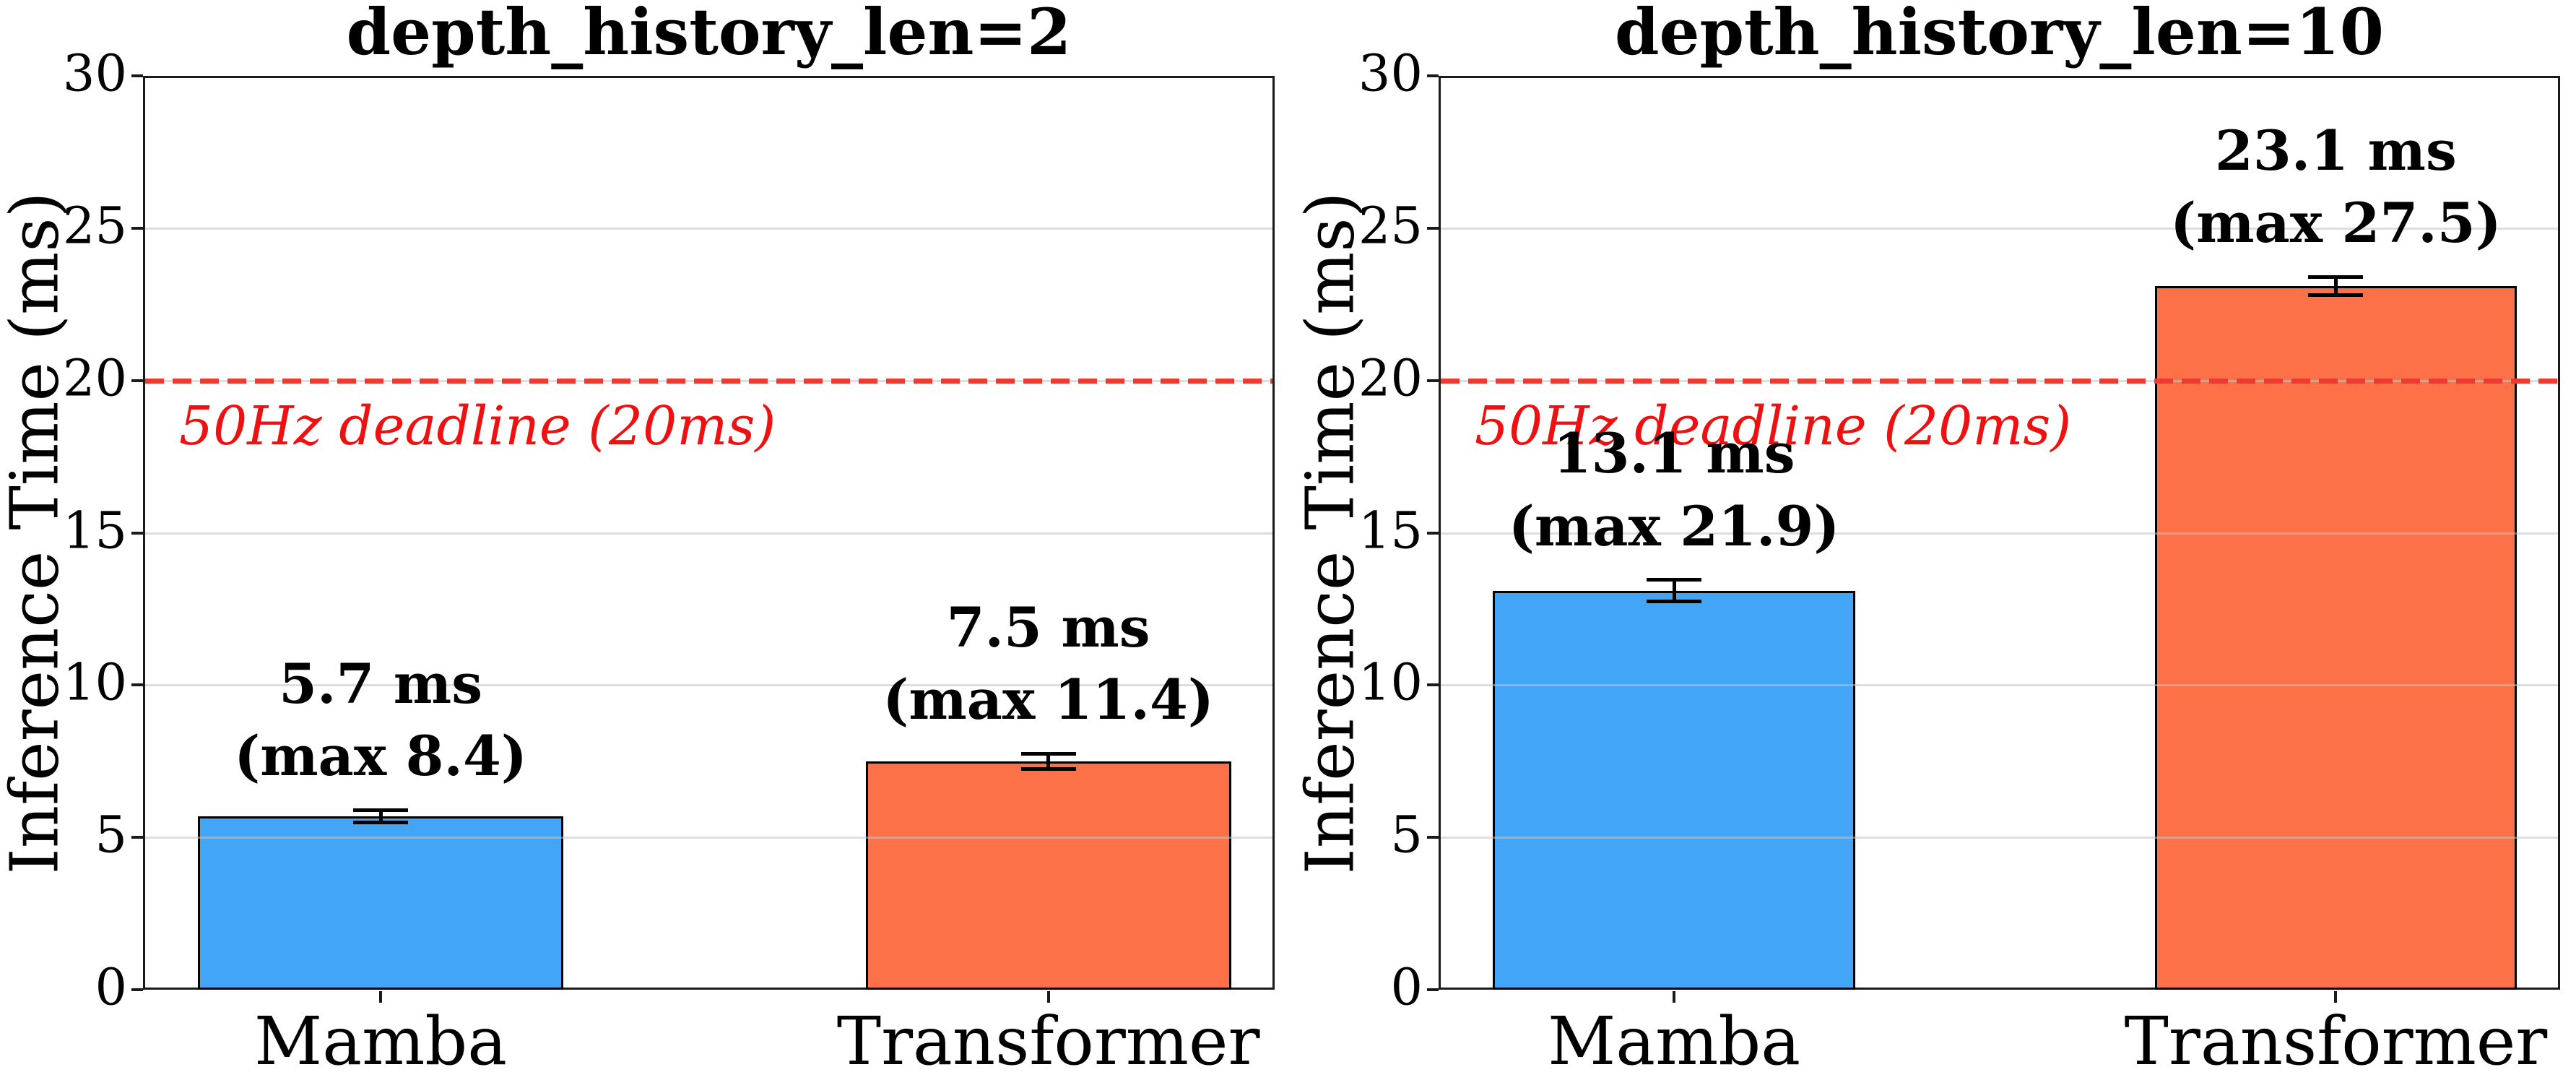  I want to click on panel-title: depth_history_len=10, so click(1999, 34).